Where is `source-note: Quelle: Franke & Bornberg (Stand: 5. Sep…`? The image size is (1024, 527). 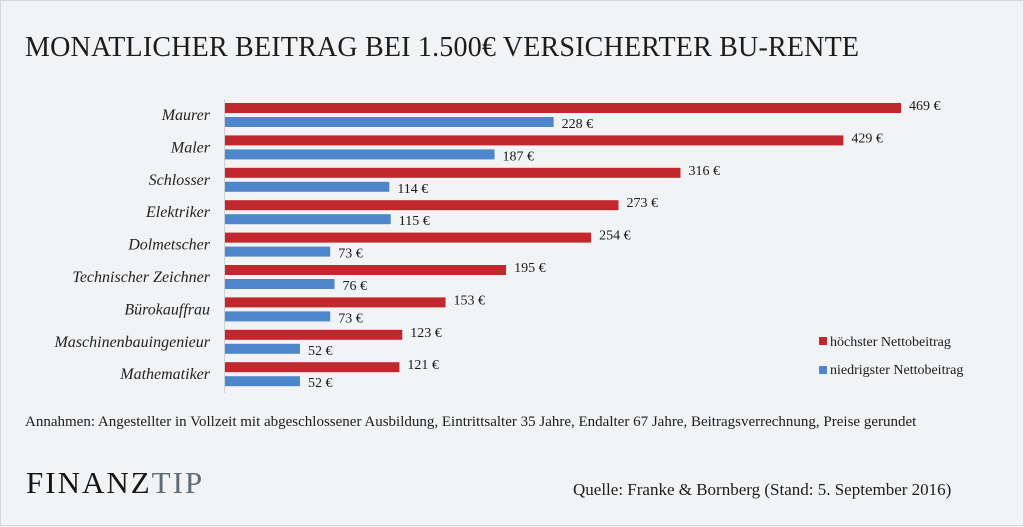 source-note: Quelle: Franke & Bornberg (Stand: 5. Sep… is located at coordinates (762, 489).